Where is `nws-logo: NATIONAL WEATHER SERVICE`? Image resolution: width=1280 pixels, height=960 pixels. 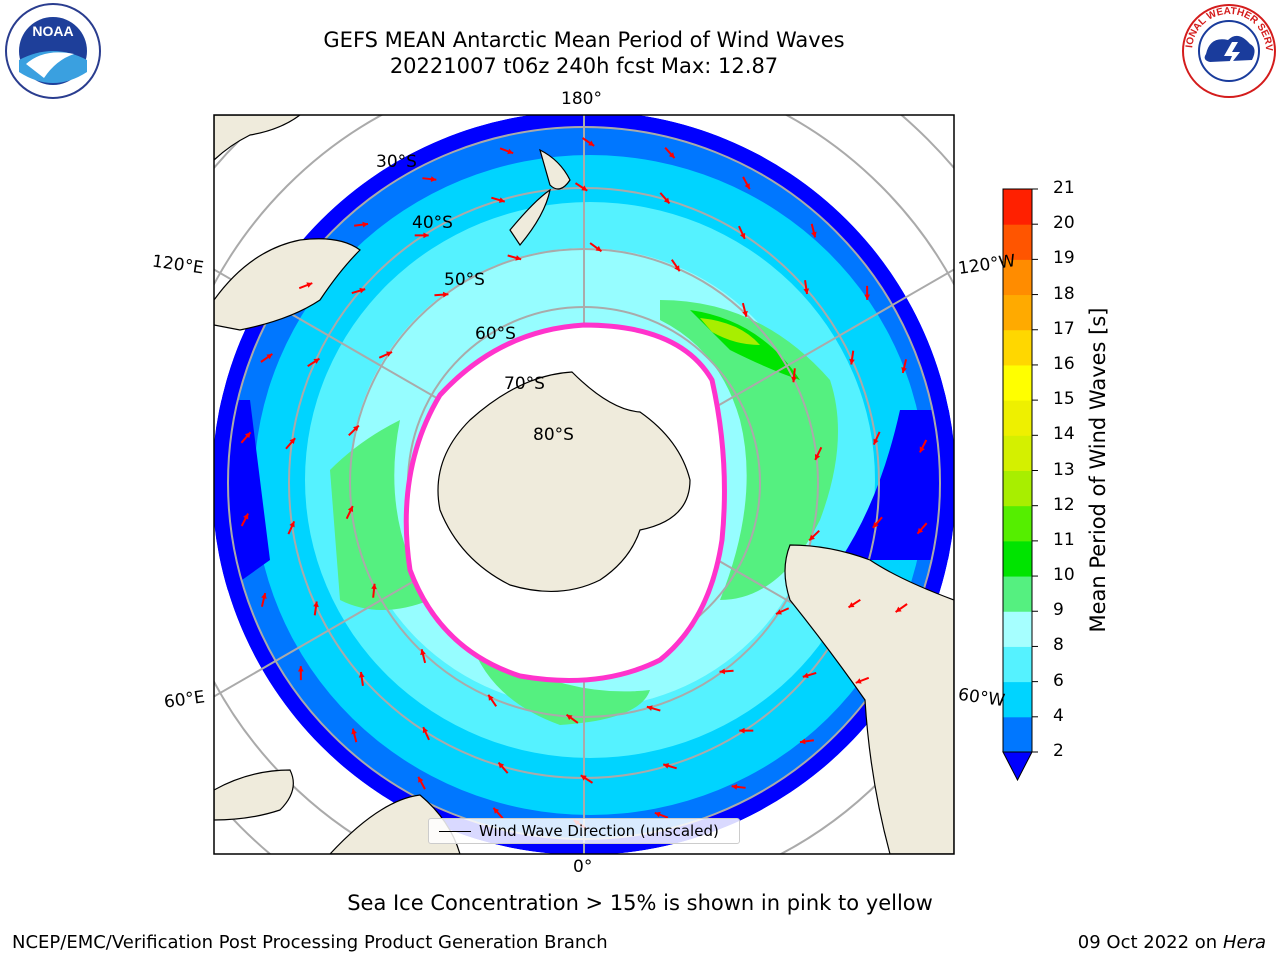
nws-logo: NATIONAL WEATHER SERVICE is located at coordinates (1228, 50).